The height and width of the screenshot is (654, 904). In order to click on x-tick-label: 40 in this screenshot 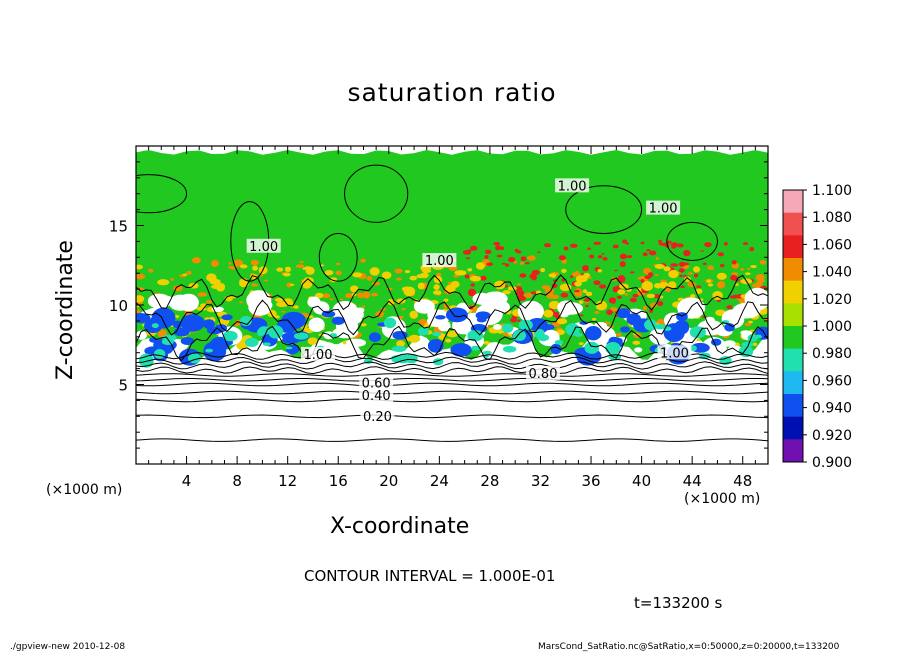, I will do `click(641, 481)`.